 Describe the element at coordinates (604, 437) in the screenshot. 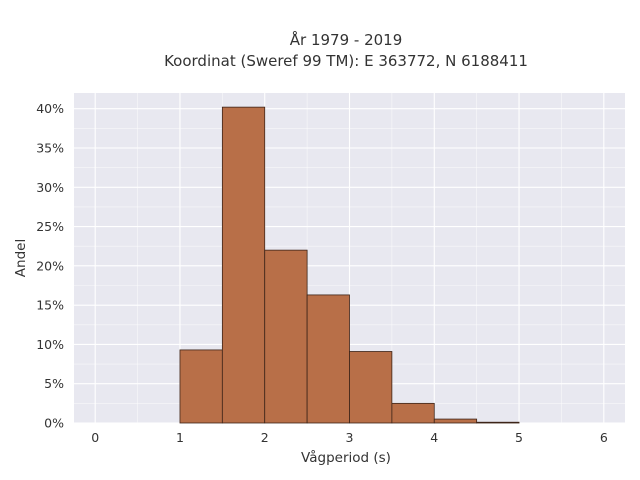

I see `x-tick-label: 6` at that location.